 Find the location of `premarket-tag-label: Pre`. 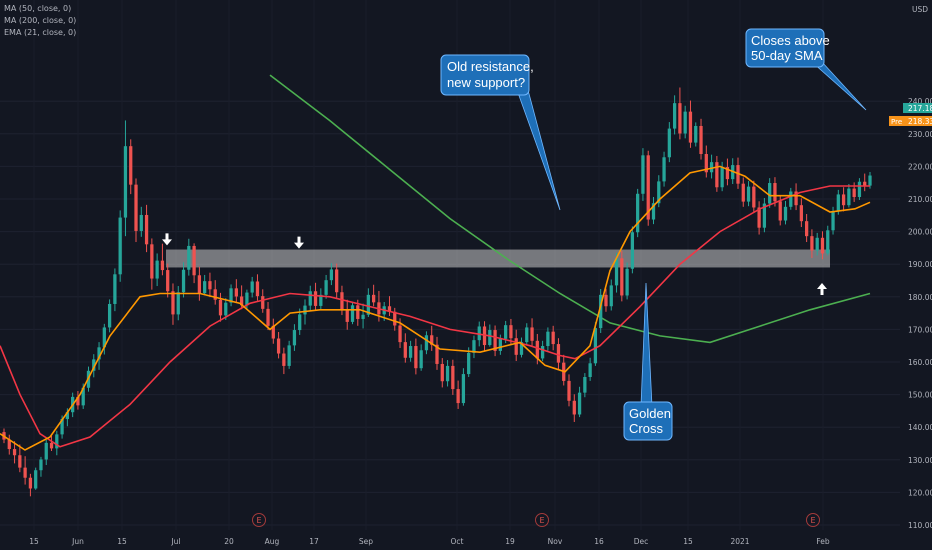

premarket-tag-label: Pre is located at coordinates (896, 122).